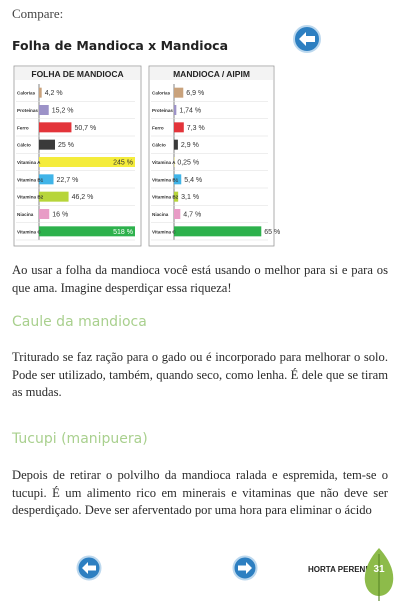 Image resolution: width=400 pixels, height=604 pixels. Describe the element at coordinates (38, 13) in the screenshot. I see `intro: Compare:` at that location.